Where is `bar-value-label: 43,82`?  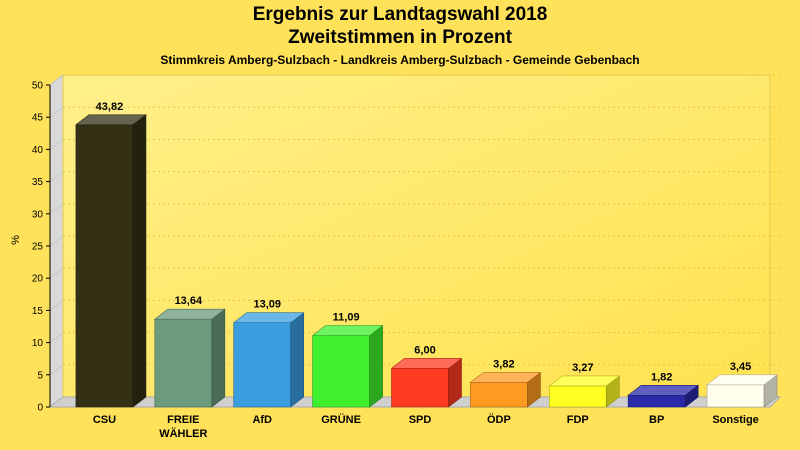
bar-value-label: 43,82 is located at coordinates (110, 107).